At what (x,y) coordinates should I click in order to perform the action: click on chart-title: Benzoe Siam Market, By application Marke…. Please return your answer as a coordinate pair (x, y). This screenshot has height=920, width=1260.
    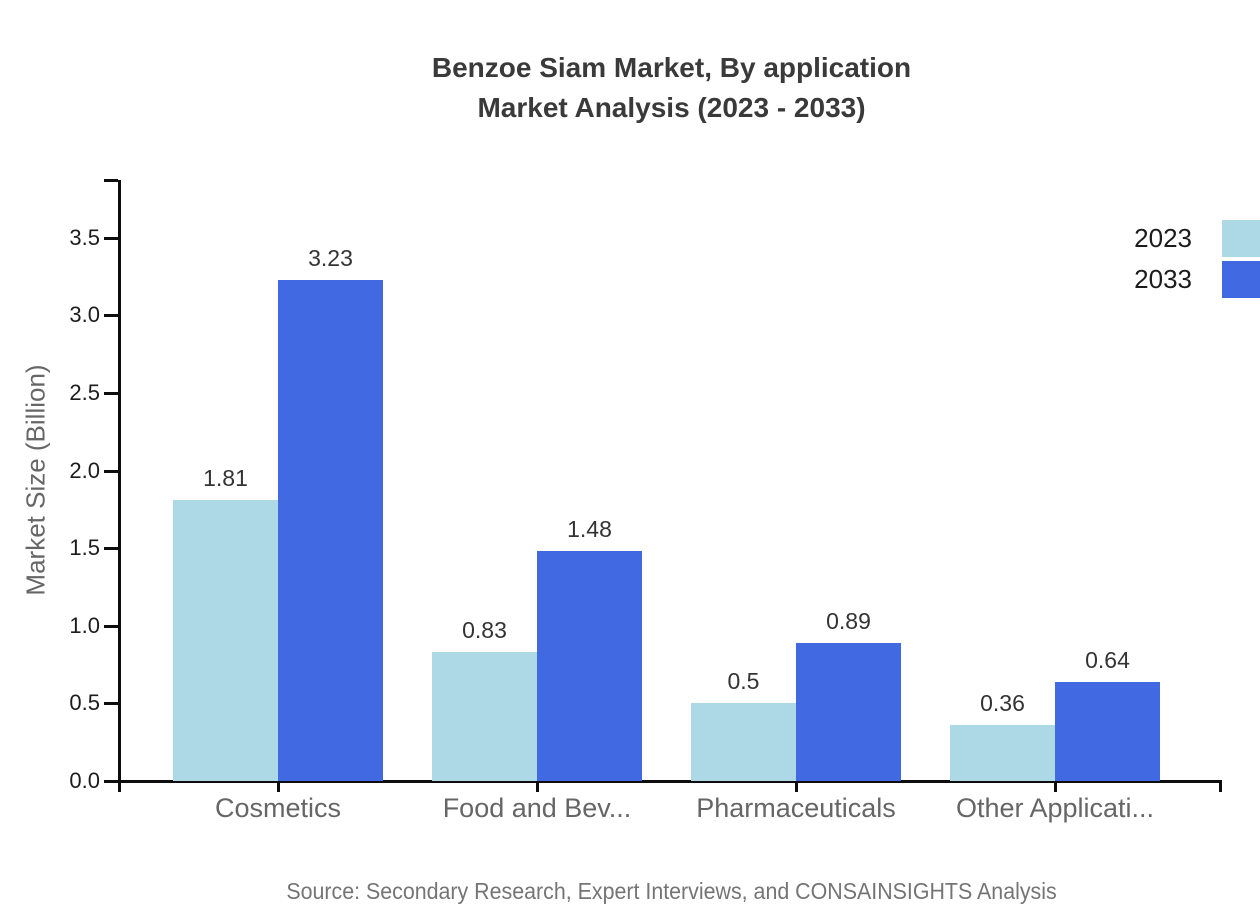
    Looking at the image, I should click on (671, 88).